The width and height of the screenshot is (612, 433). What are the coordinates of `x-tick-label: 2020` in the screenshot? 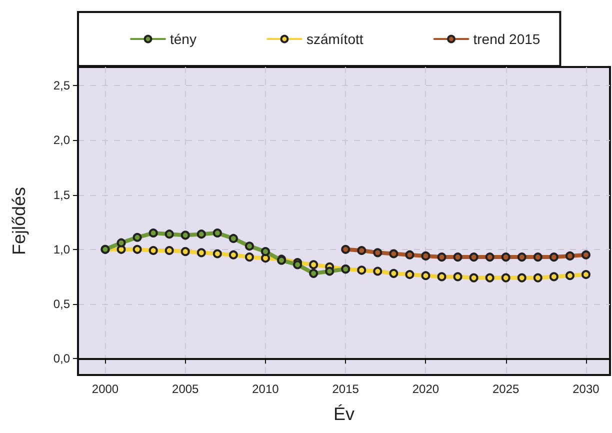 It's located at (426, 389).